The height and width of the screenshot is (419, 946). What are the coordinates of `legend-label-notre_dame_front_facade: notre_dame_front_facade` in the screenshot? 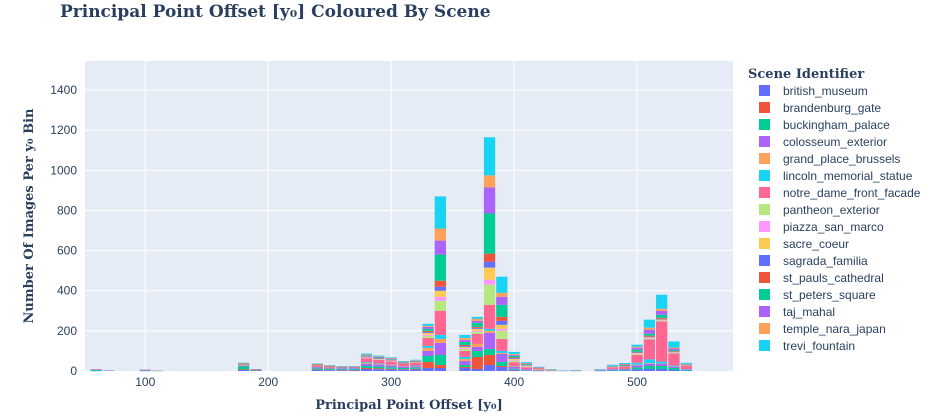 It's located at (852, 193).